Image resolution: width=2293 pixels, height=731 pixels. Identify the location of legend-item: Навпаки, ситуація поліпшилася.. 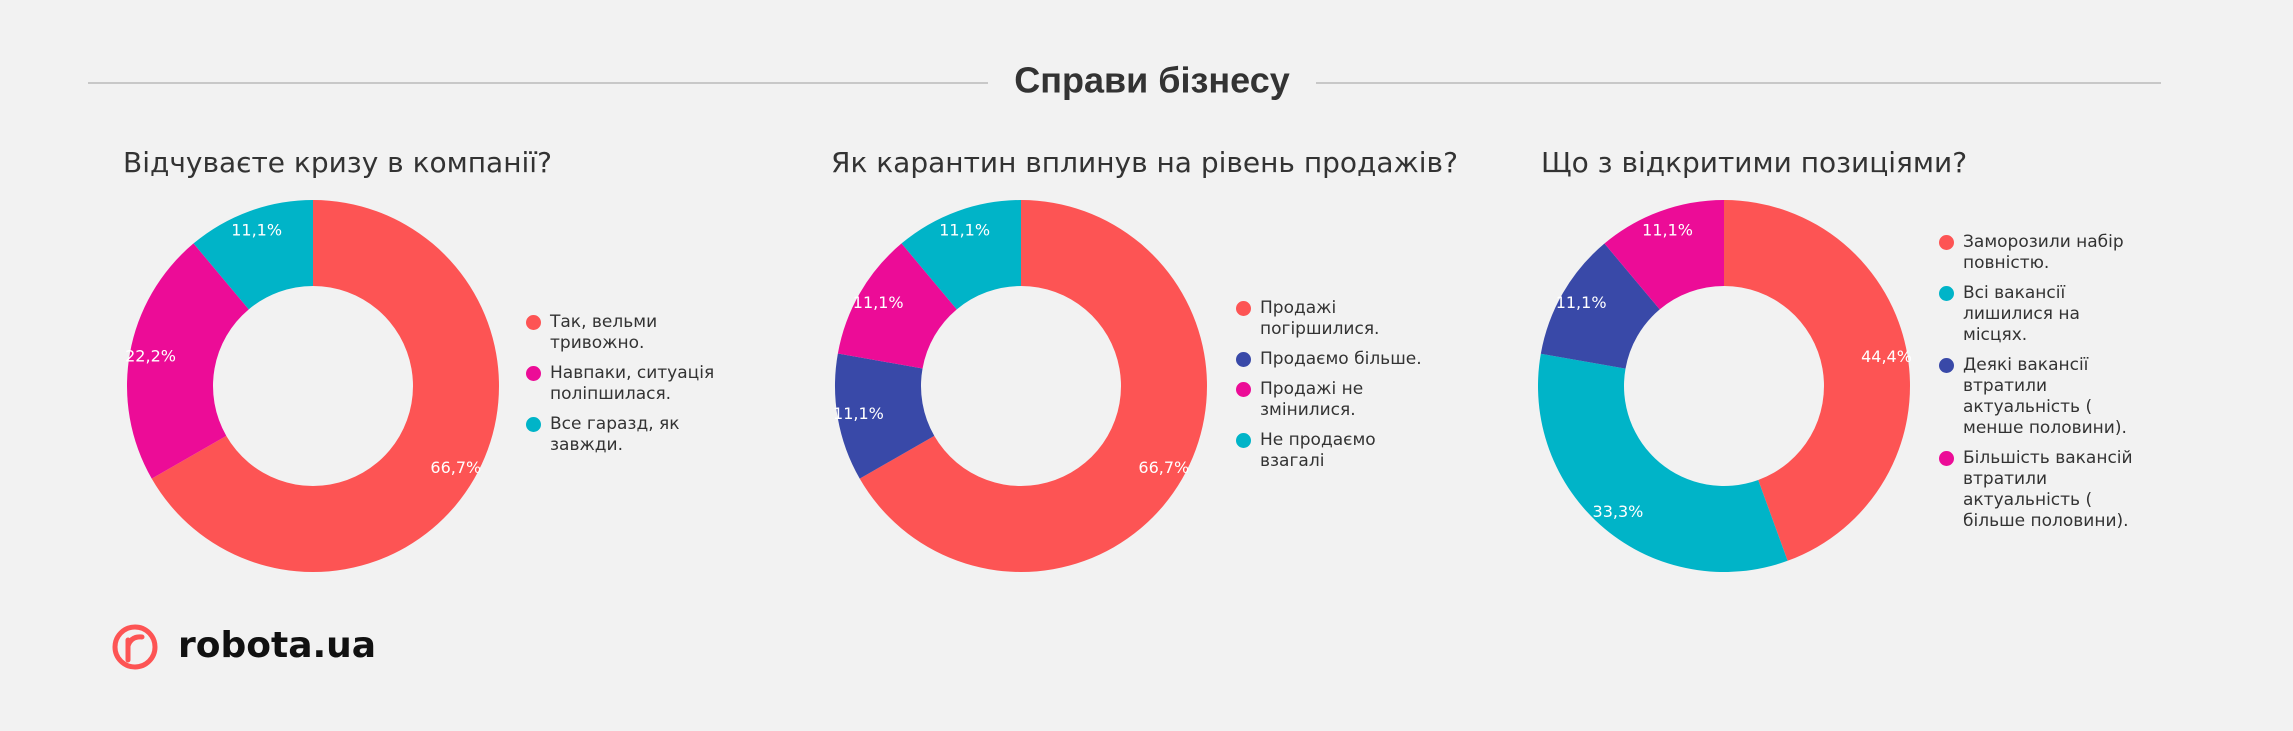
(626, 384).